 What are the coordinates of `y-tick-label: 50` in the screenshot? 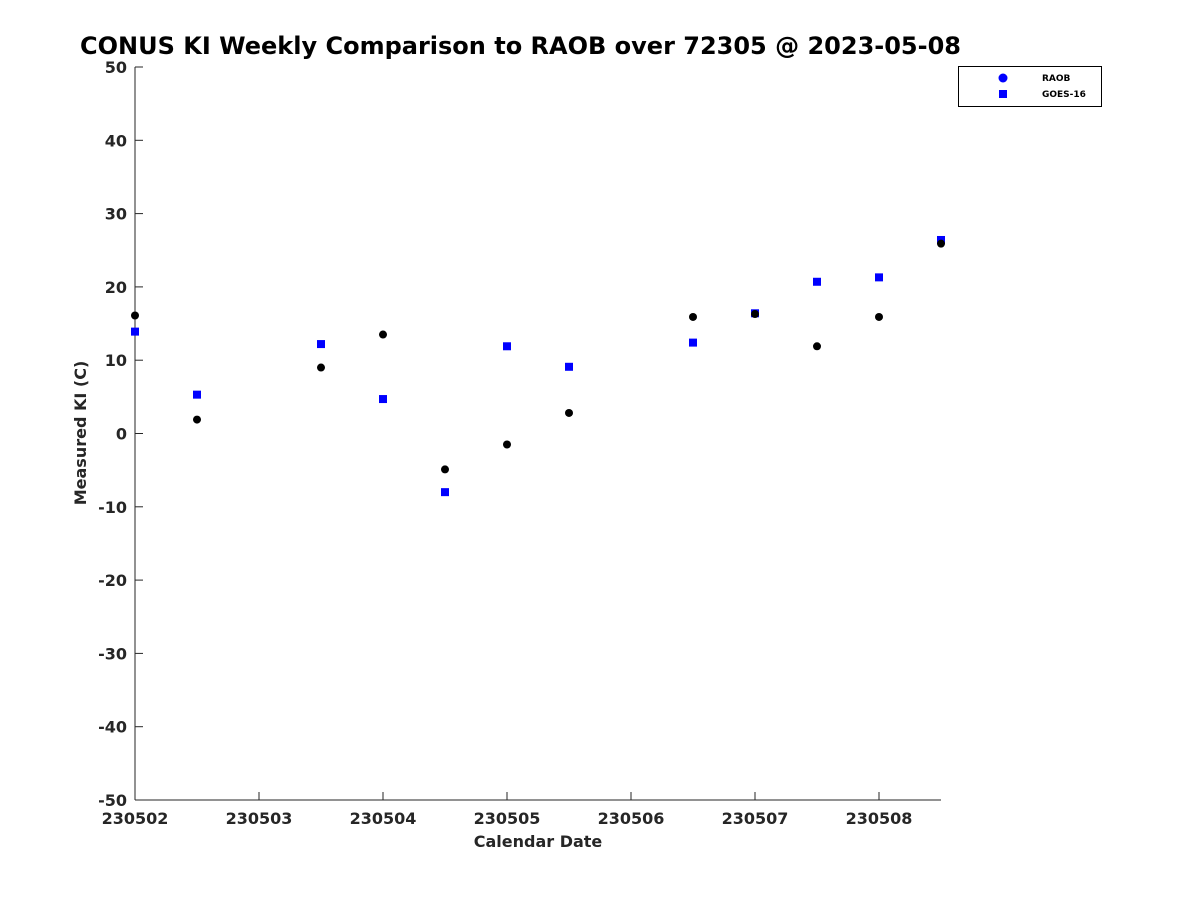 It's located at (116, 67).